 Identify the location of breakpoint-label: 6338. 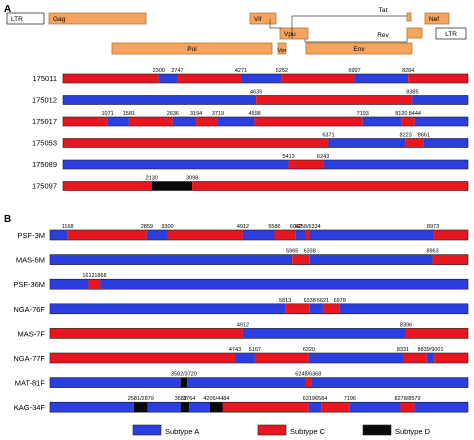
(310, 252).